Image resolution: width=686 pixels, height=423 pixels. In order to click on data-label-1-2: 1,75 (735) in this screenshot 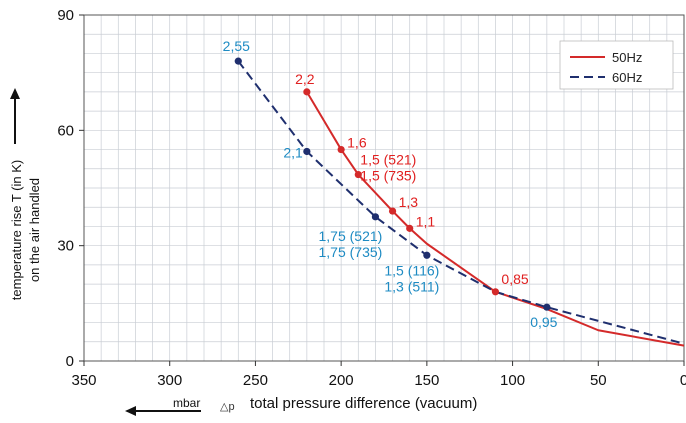, I will do `click(351, 252)`.